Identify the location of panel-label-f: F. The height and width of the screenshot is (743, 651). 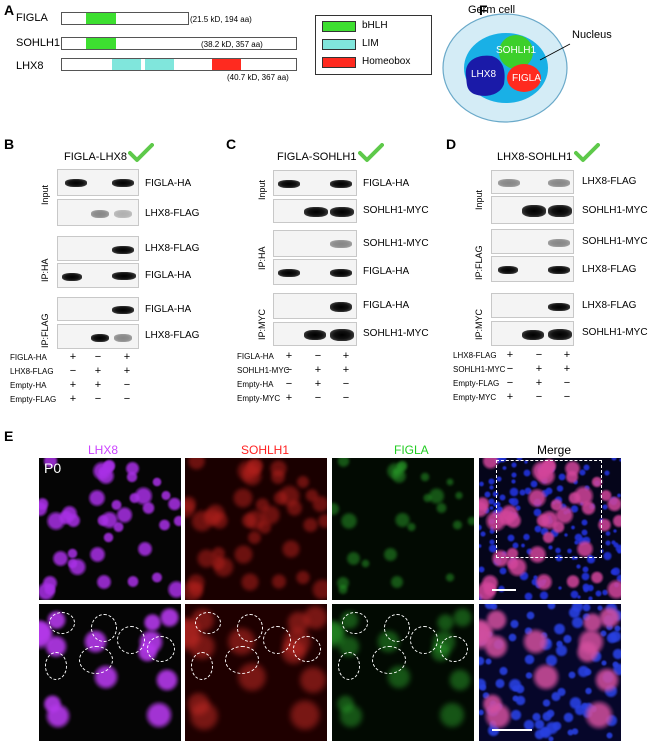
(483, 10).